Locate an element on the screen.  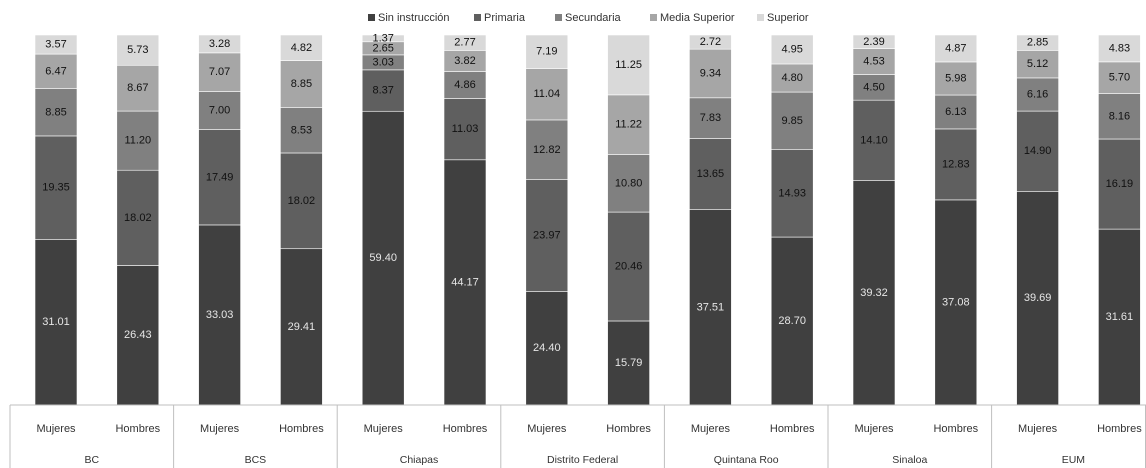
data-label-superior: 1.37 is located at coordinates (382, 38).